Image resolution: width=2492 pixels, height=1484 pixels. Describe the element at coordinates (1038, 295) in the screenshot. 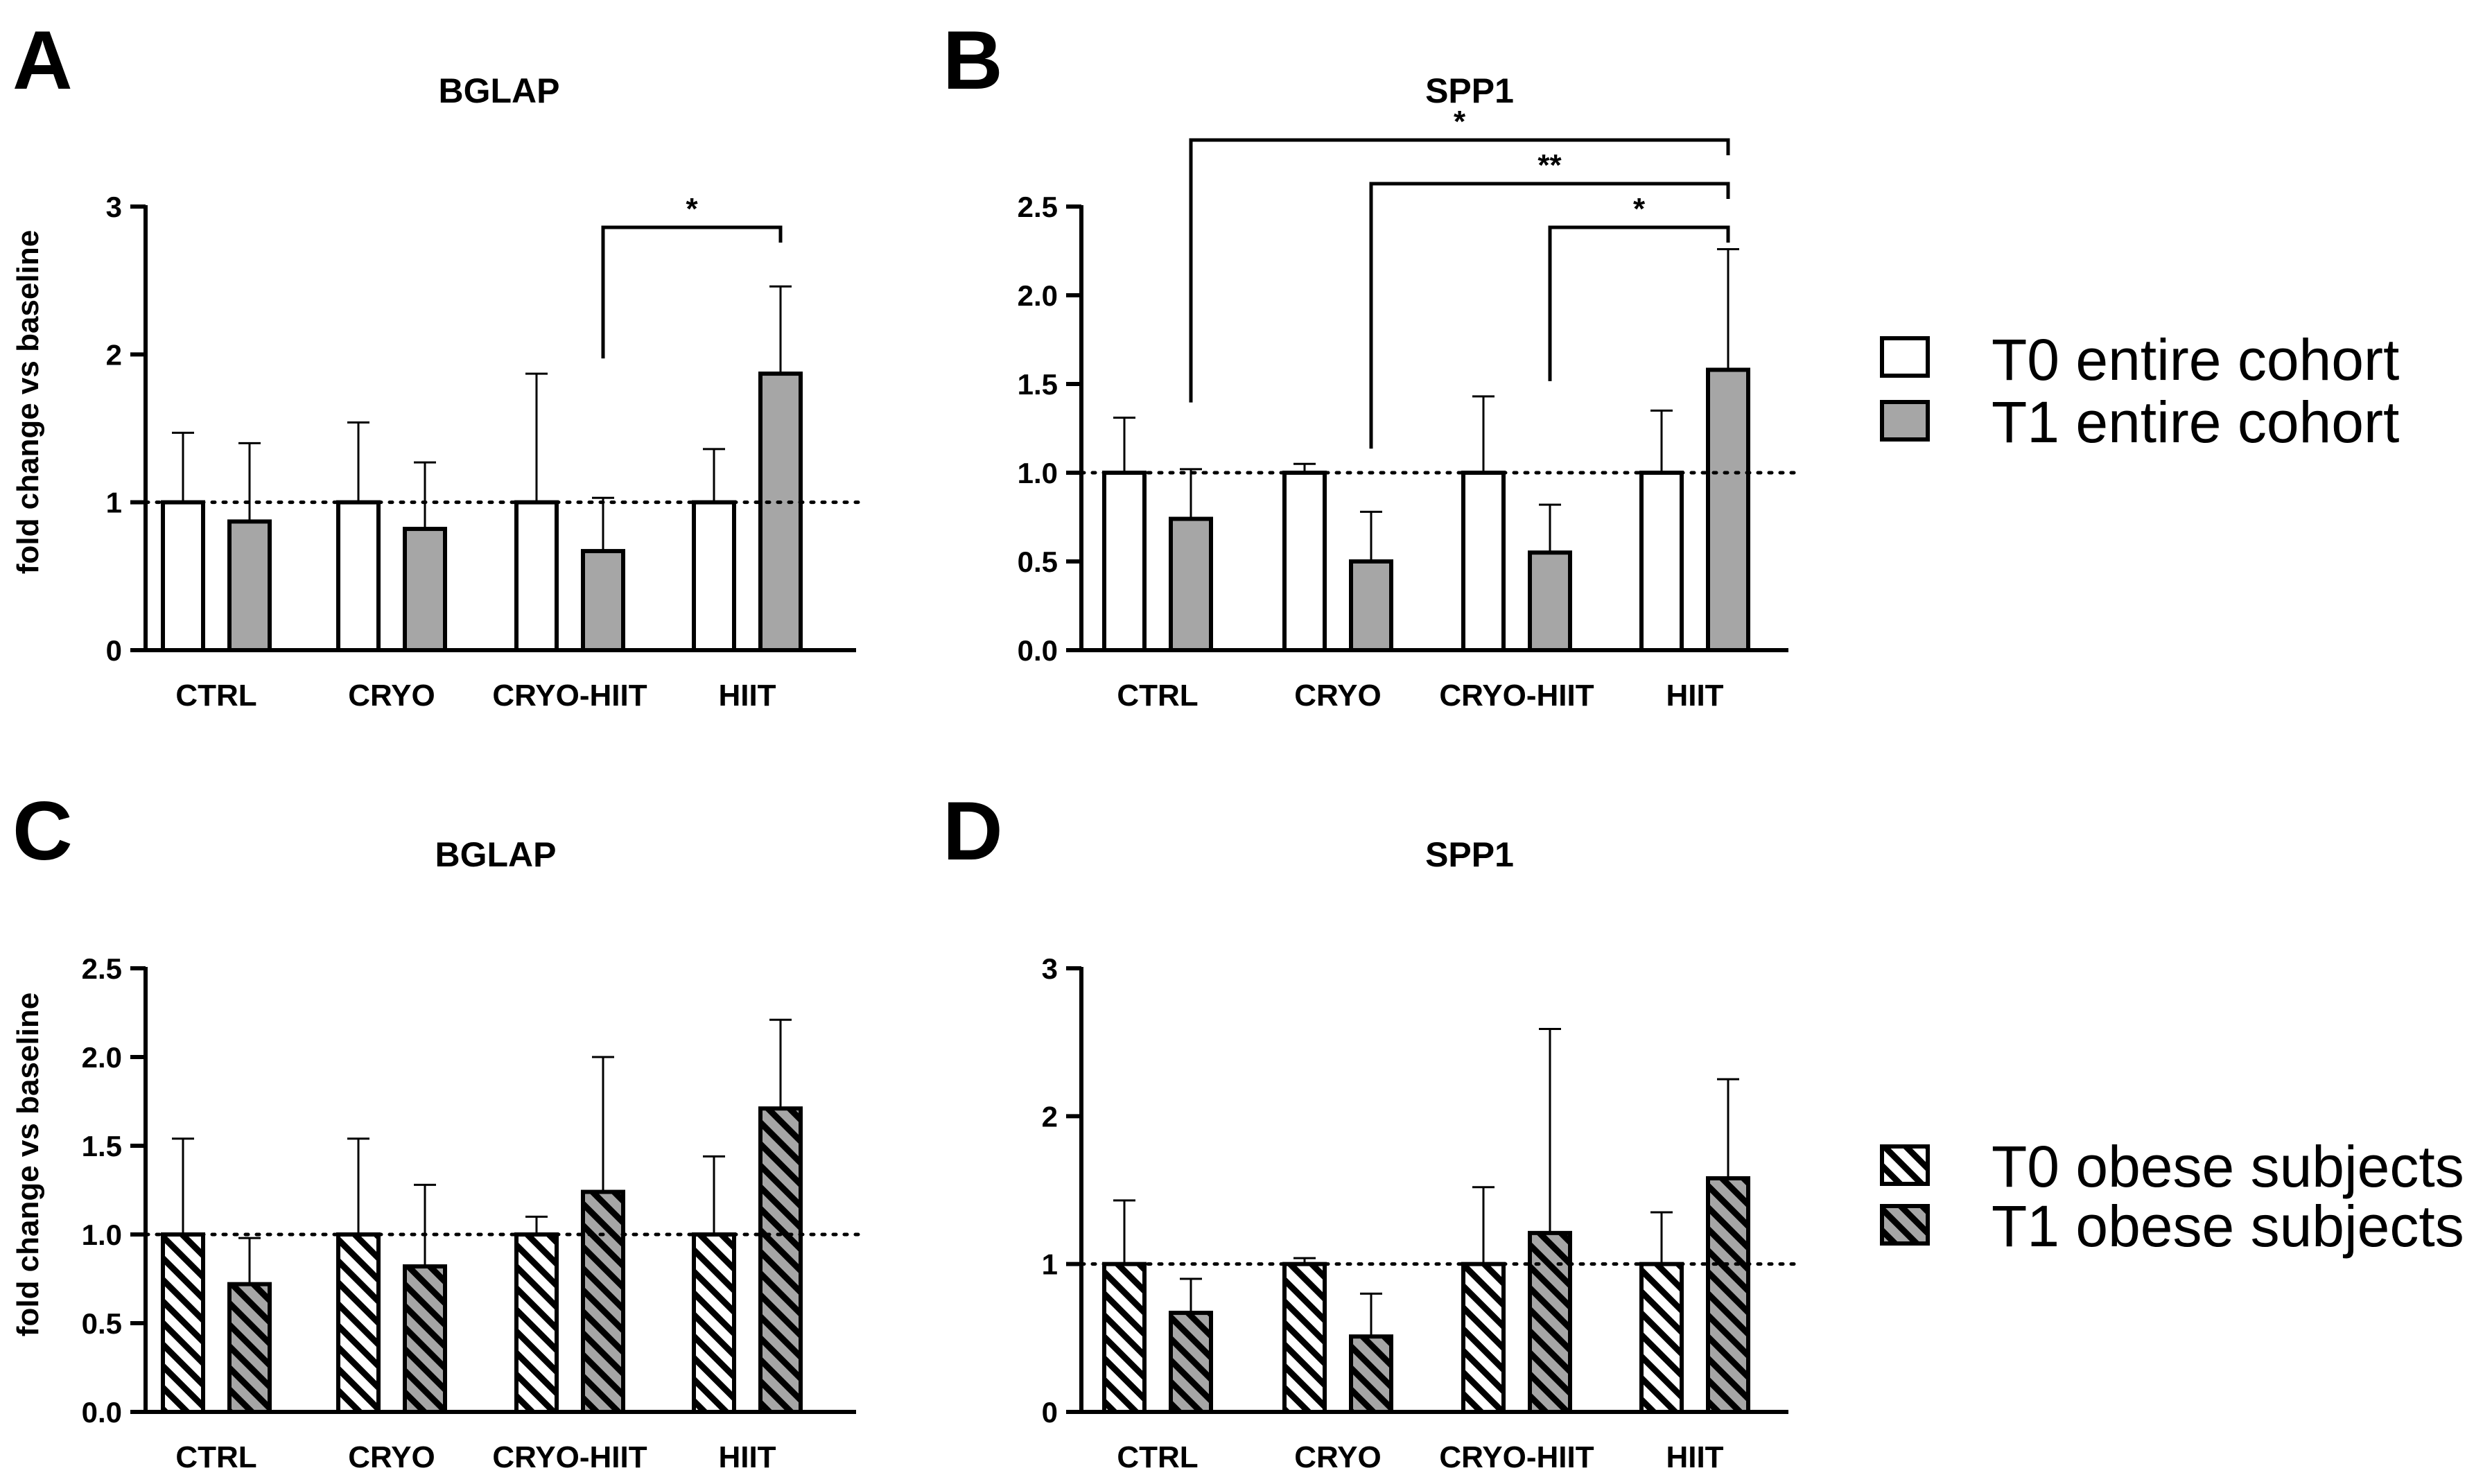

I see `panel-b-y-tick-label: 2.0` at that location.